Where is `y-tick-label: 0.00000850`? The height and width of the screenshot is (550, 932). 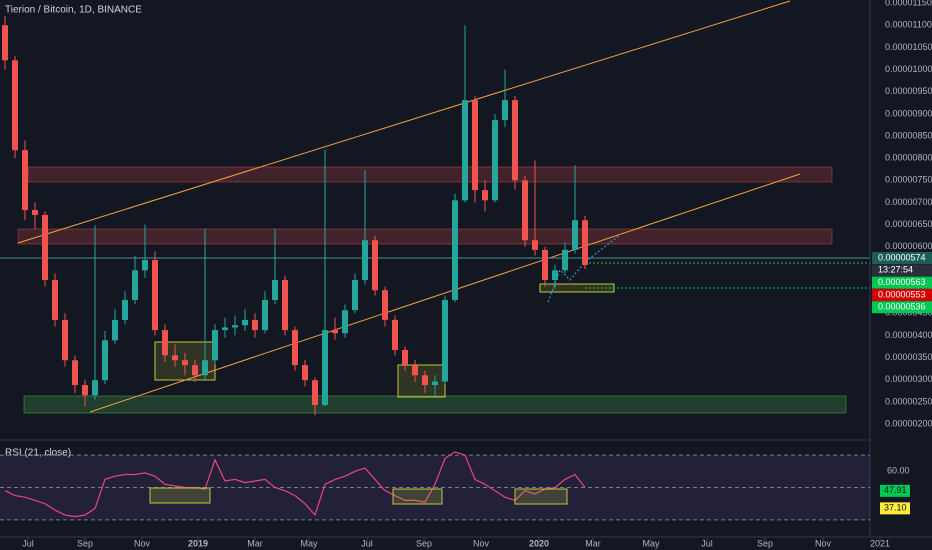 y-tick-label: 0.00000850 is located at coordinates (908, 135).